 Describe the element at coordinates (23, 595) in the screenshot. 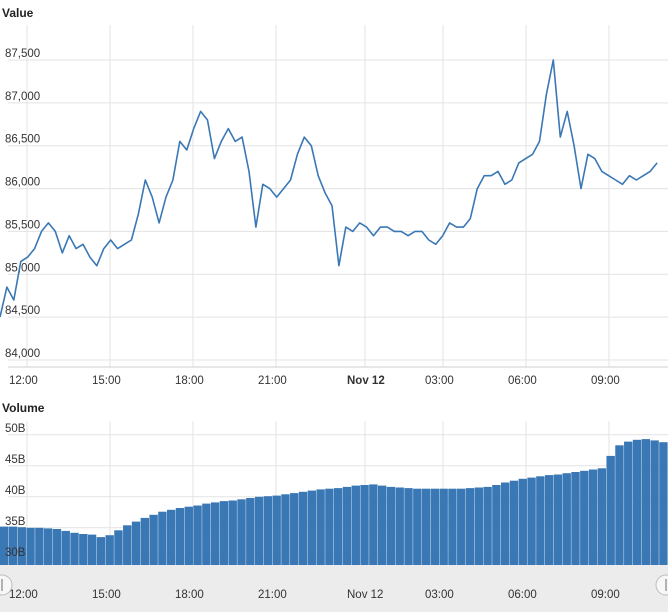

I see `navigator-x-tick-label: 12:00` at that location.